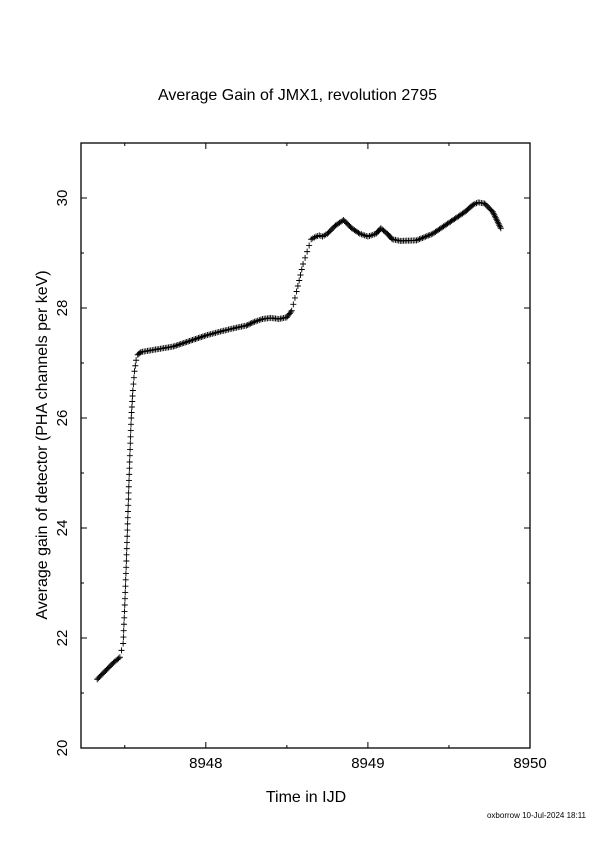  What do you see at coordinates (62, 308) in the screenshot?
I see `y-tick-label: 28` at bounding box center [62, 308].